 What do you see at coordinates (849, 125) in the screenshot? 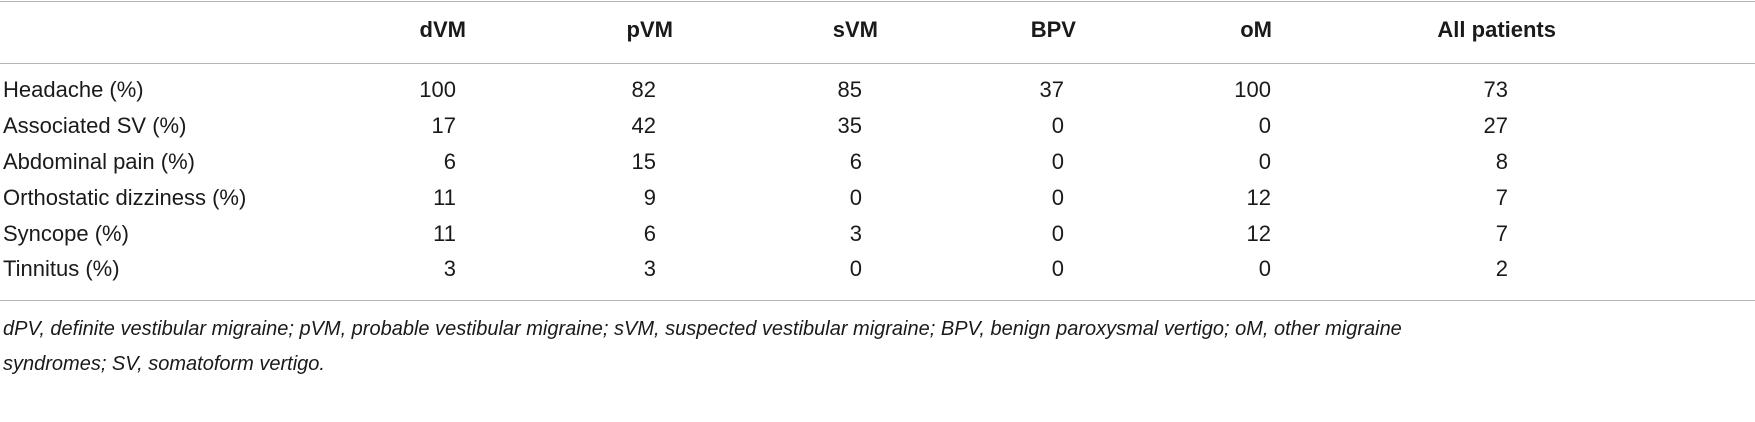
I see `cell-svm: 35` at bounding box center [849, 125].